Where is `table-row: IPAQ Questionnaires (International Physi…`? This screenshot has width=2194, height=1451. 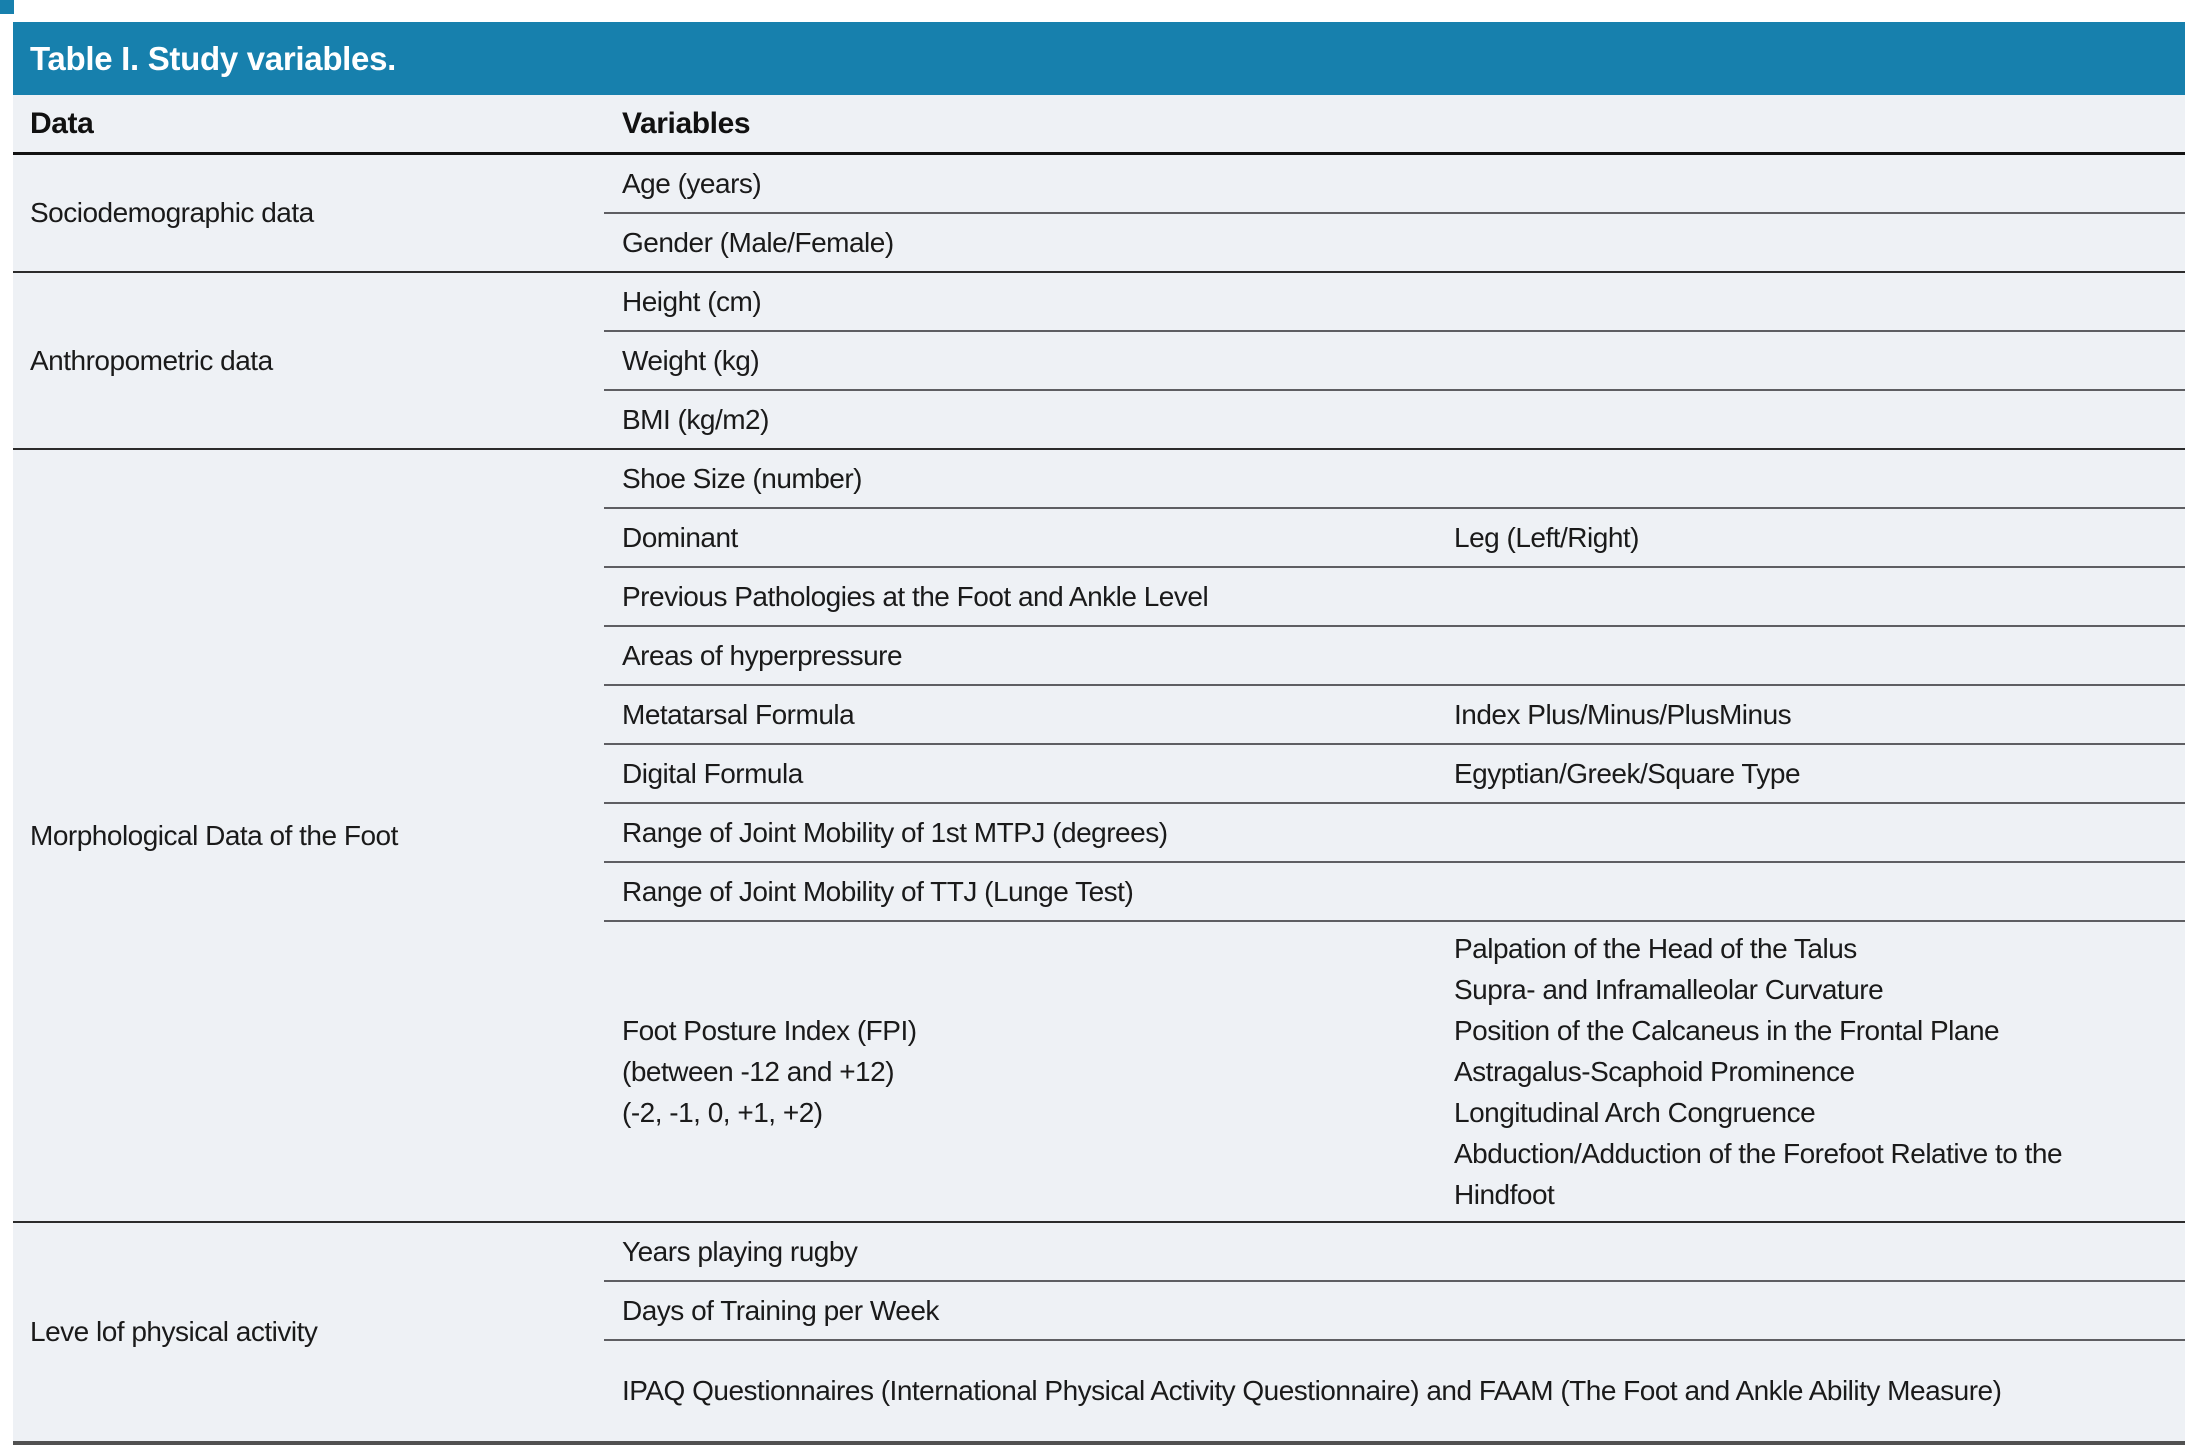
table-row: IPAQ Questionnaires (International Physi… is located at coordinates (1394, 1390).